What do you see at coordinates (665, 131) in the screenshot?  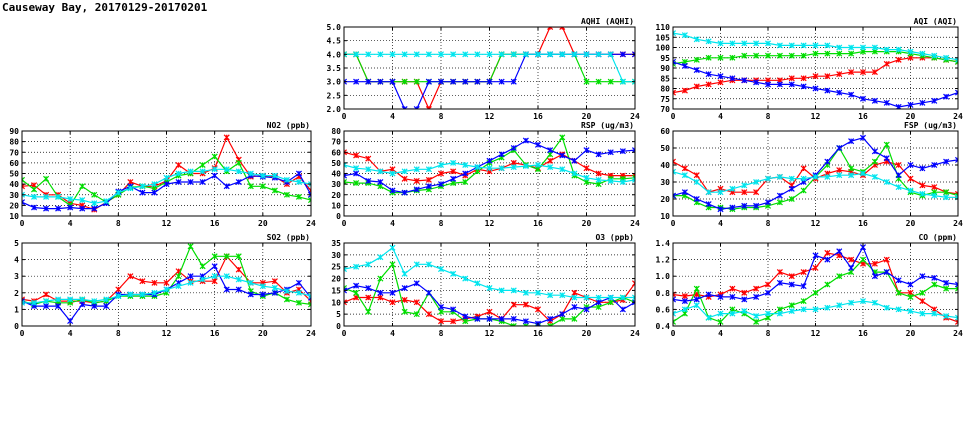 I see `ytick-label-4-5: 60` at bounding box center [665, 131].